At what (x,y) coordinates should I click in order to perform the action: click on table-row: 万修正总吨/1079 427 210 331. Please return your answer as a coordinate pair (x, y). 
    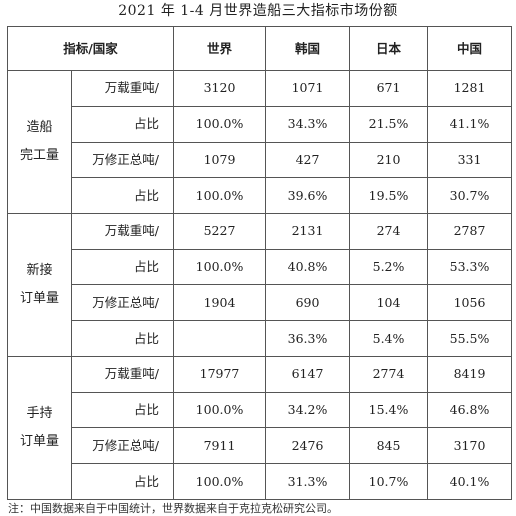
    Looking at the image, I should click on (260, 160).